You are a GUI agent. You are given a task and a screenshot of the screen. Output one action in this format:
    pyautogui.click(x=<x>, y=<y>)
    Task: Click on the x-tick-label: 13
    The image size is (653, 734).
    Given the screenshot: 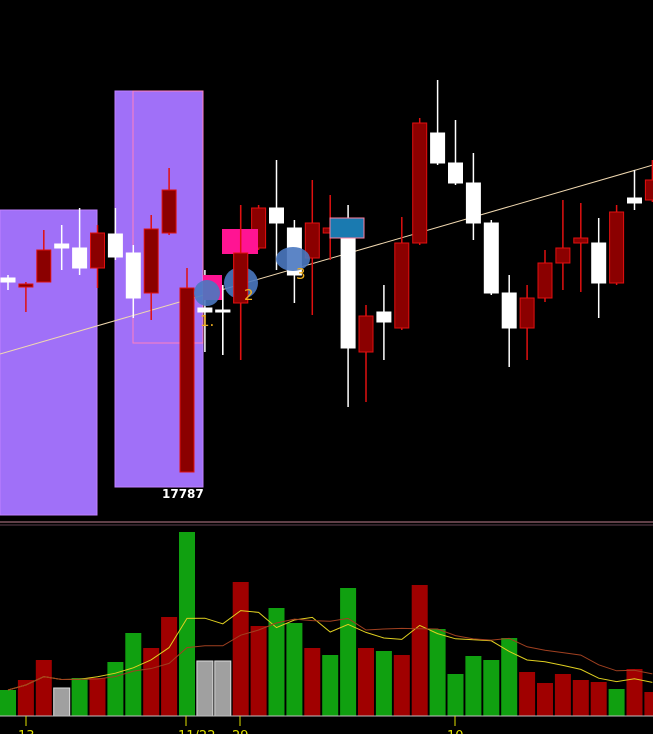 What is the action you would take?
    pyautogui.click(x=26, y=731)
    